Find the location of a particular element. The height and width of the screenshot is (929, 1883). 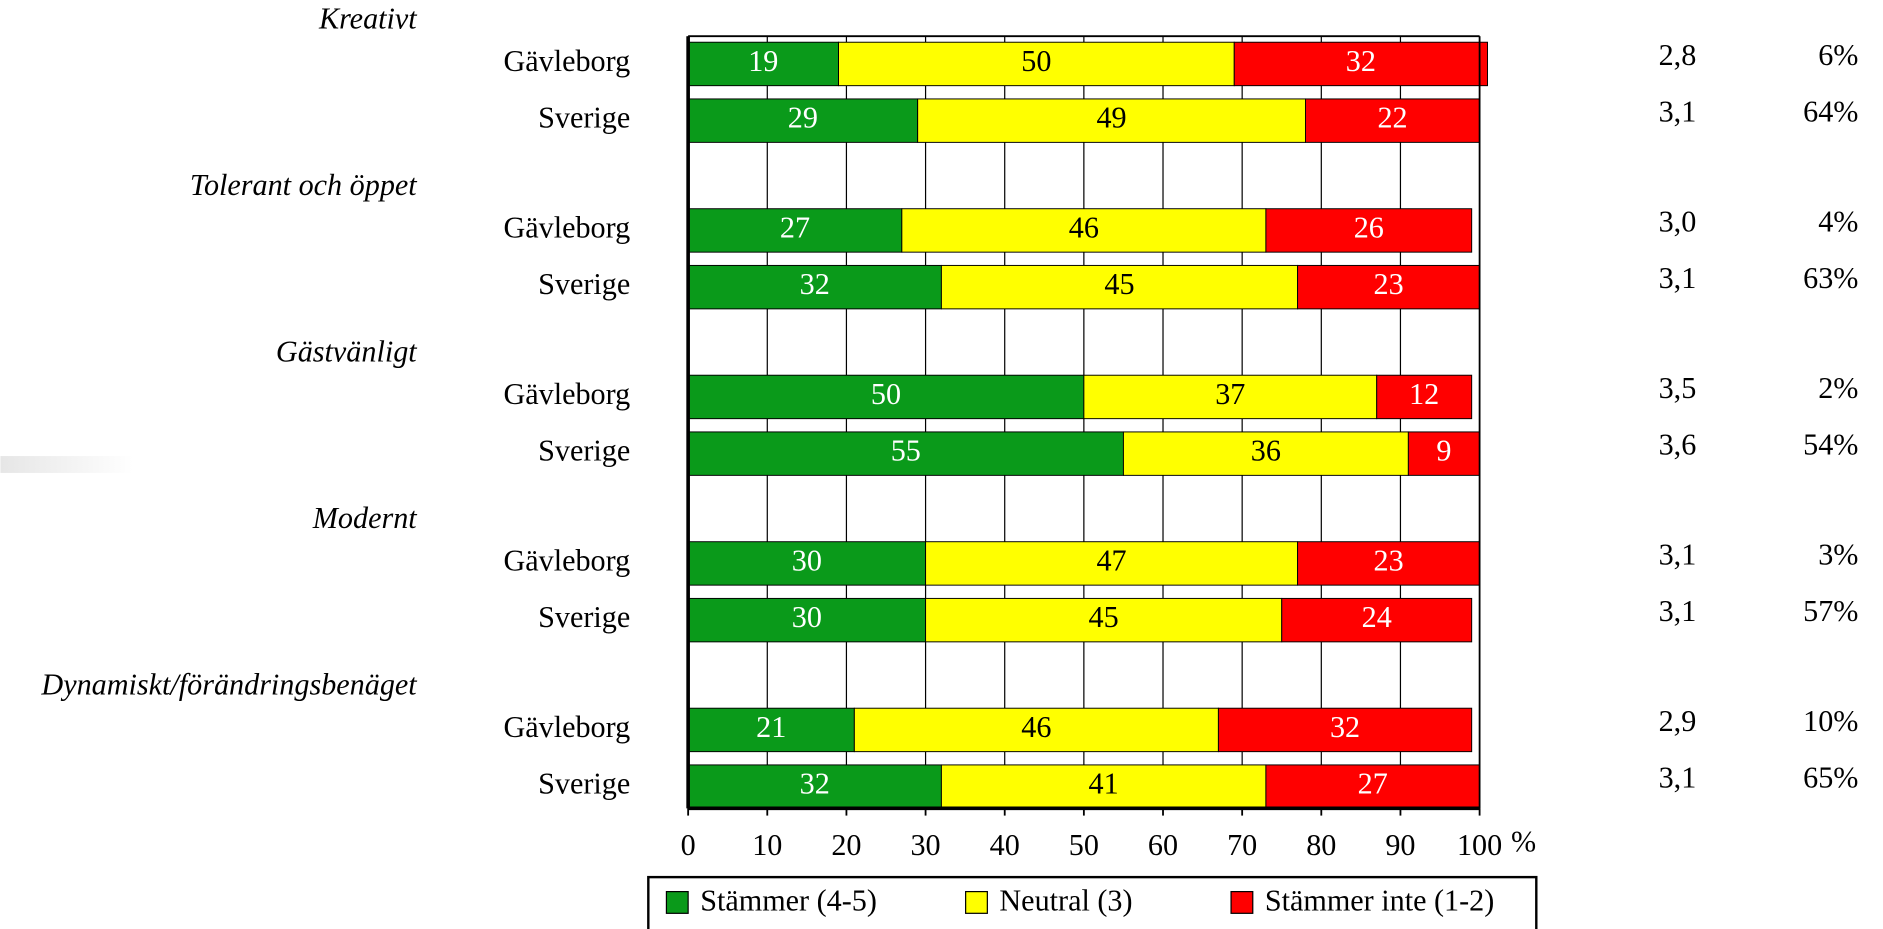

legend-label: Neutral (3) is located at coordinates (1065, 901).